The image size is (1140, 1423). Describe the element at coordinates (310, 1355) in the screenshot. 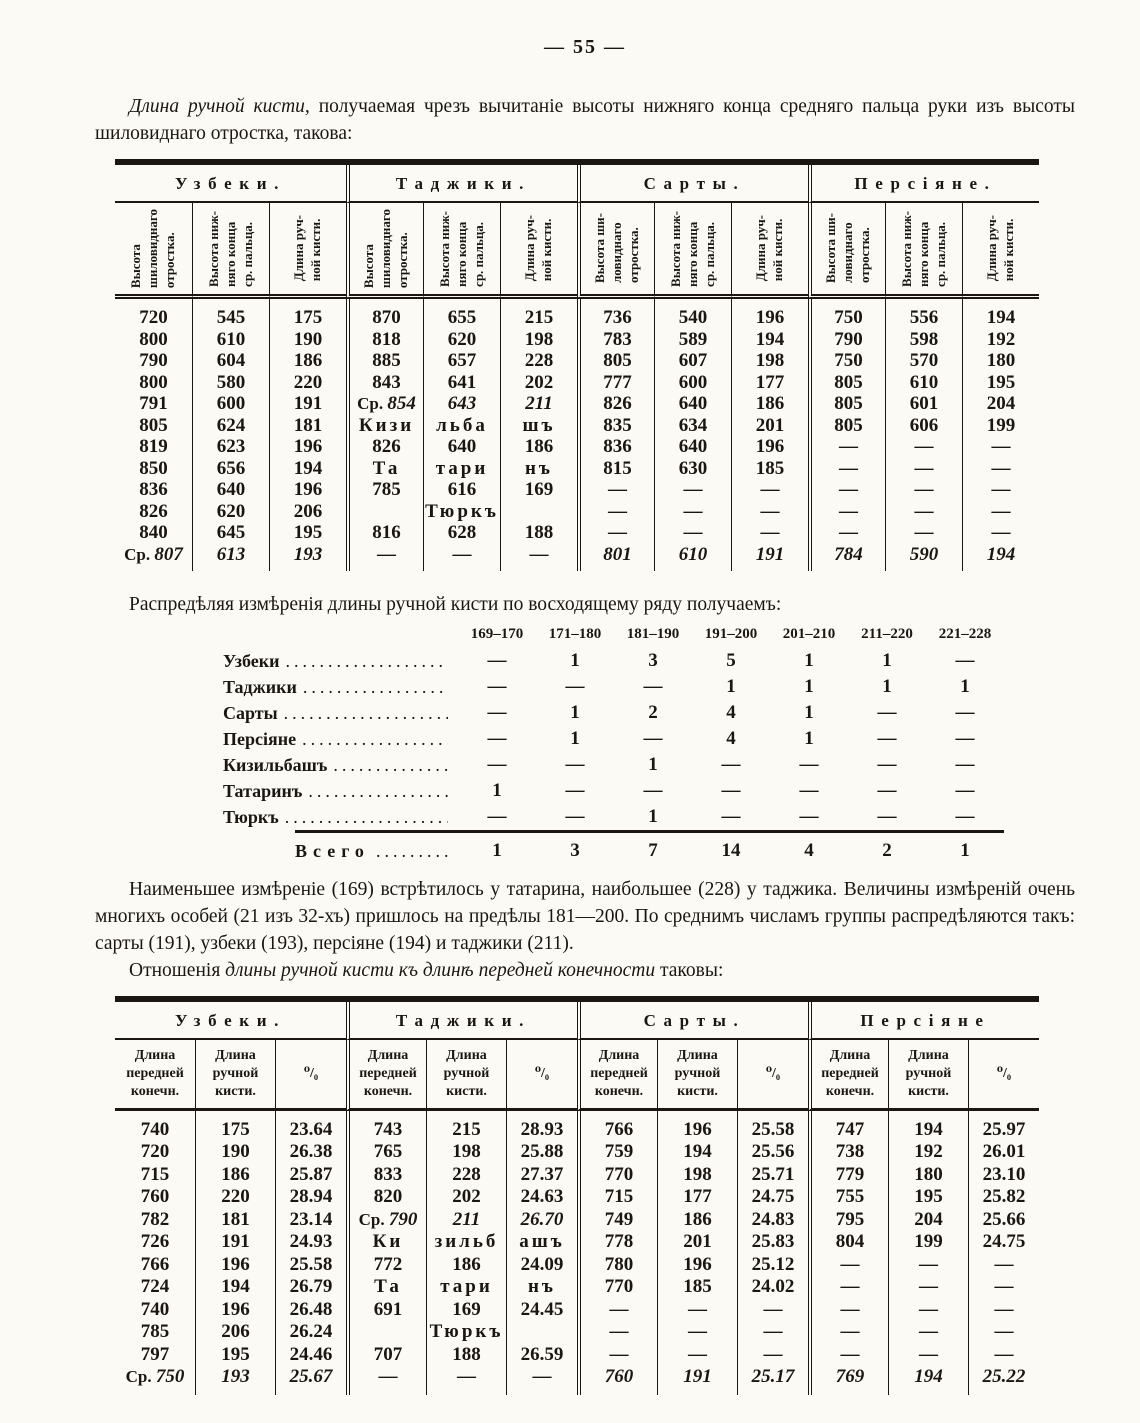

I see `value-cell: 24.46` at that location.